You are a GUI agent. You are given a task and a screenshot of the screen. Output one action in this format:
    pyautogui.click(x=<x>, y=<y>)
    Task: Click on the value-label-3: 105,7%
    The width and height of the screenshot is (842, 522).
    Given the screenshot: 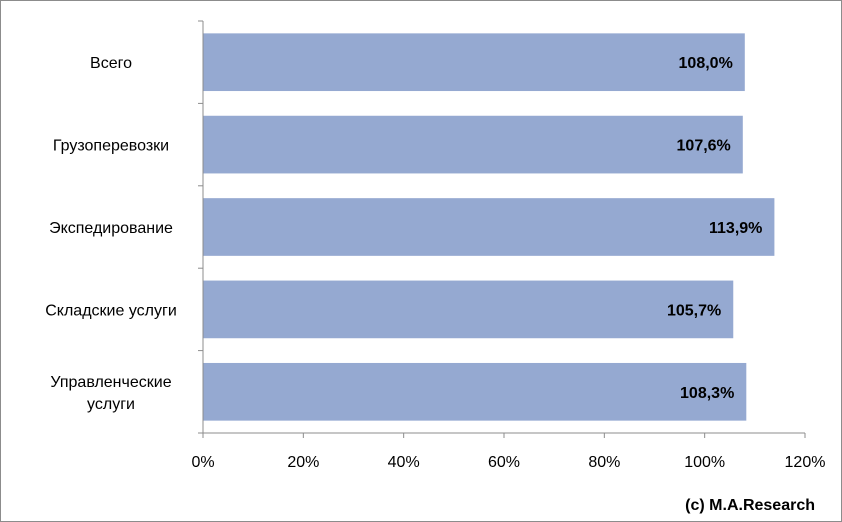 What is the action you would take?
    pyautogui.click(x=694, y=310)
    